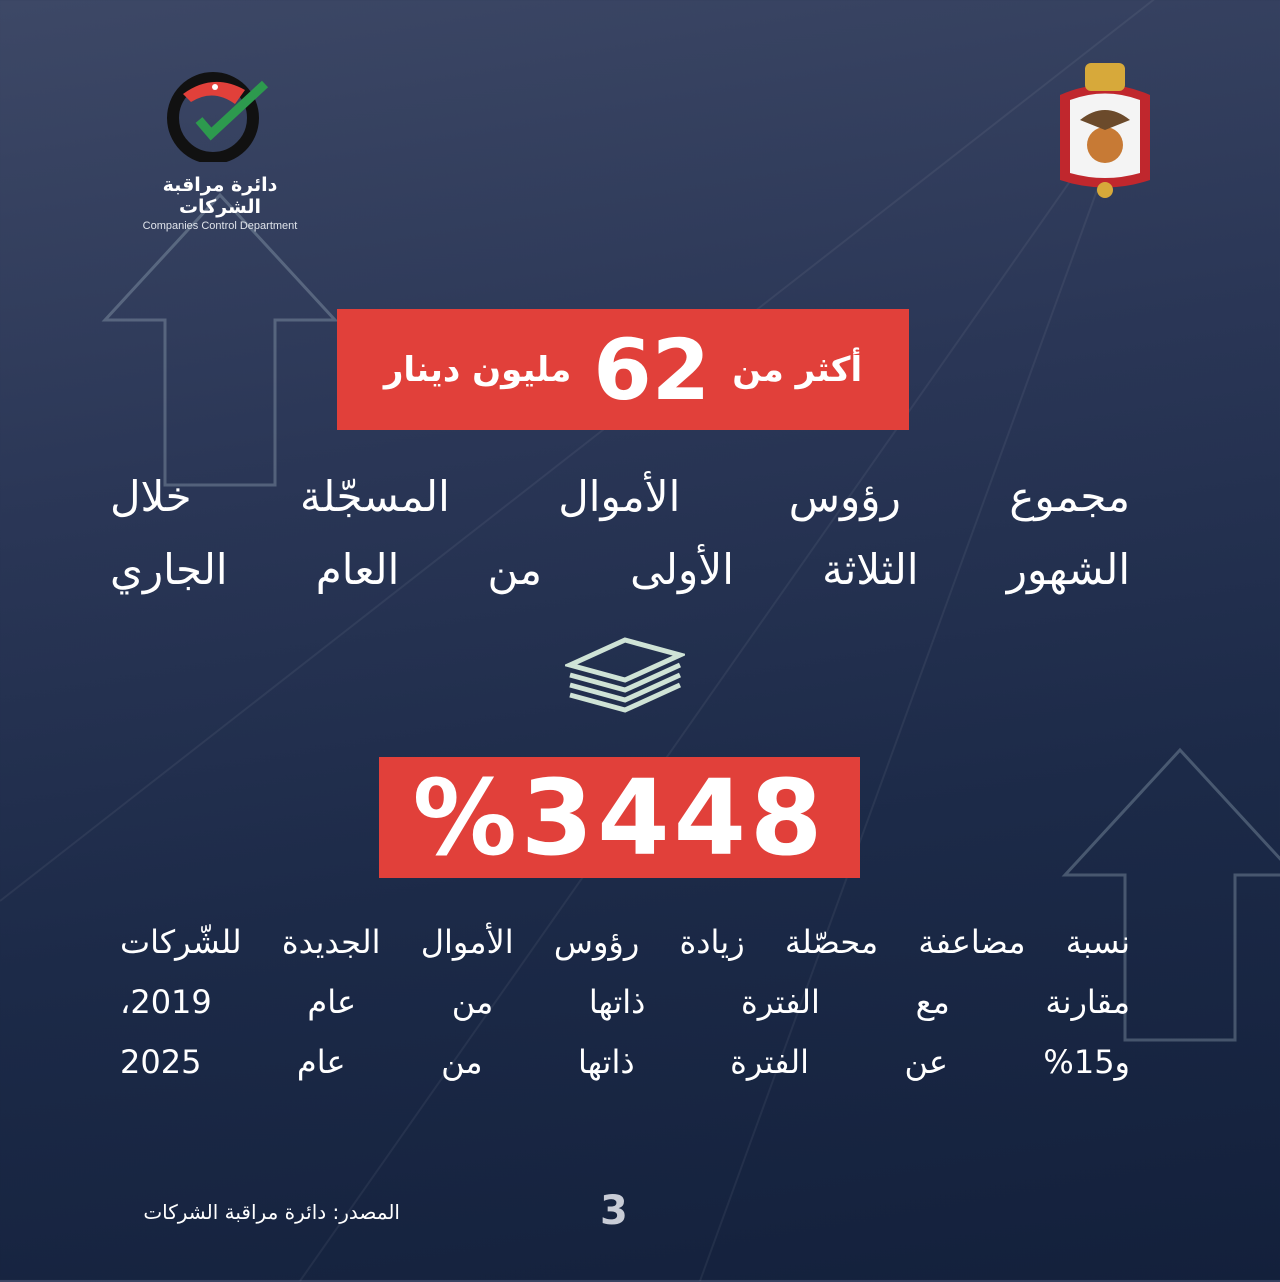  What do you see at coordinates (620, 496) in the screenshot?
I see `subtitle-line-1: مجموع رؤوس الأموال المسجّلة خلال` at bounding box center [620, 496].